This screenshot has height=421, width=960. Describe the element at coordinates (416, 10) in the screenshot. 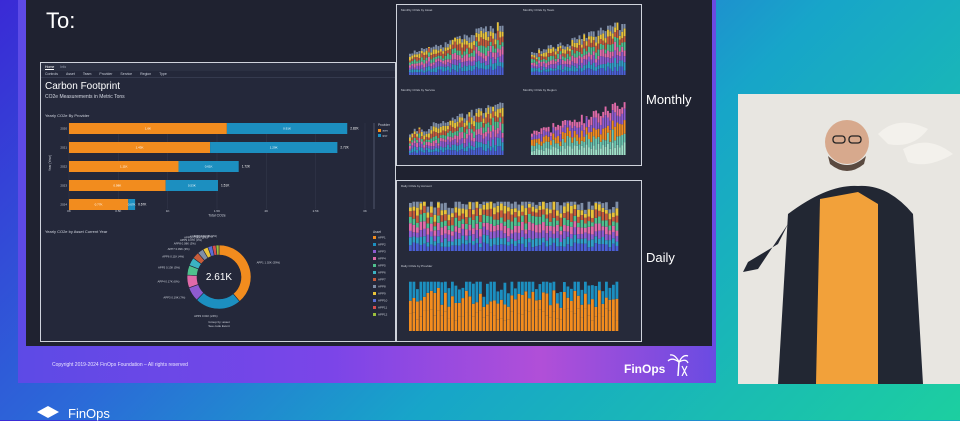

I see `monthly-asset-title: Monthly CO2e by Asset` at that location.